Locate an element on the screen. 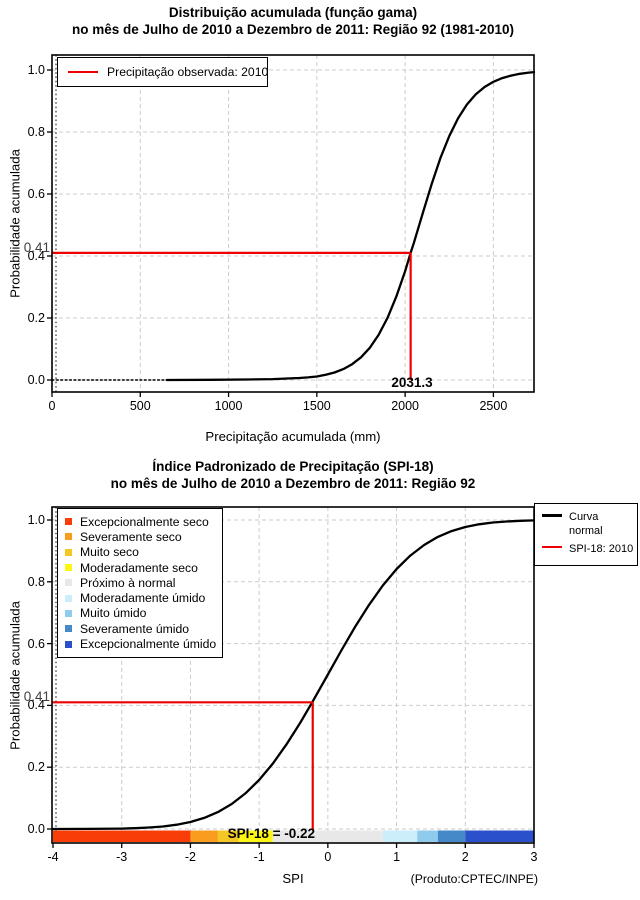 This screenshot has width=640, height=900. gamma-chart-title: Distribuição acumulada (função gama) is located at coordinates (293, 12).